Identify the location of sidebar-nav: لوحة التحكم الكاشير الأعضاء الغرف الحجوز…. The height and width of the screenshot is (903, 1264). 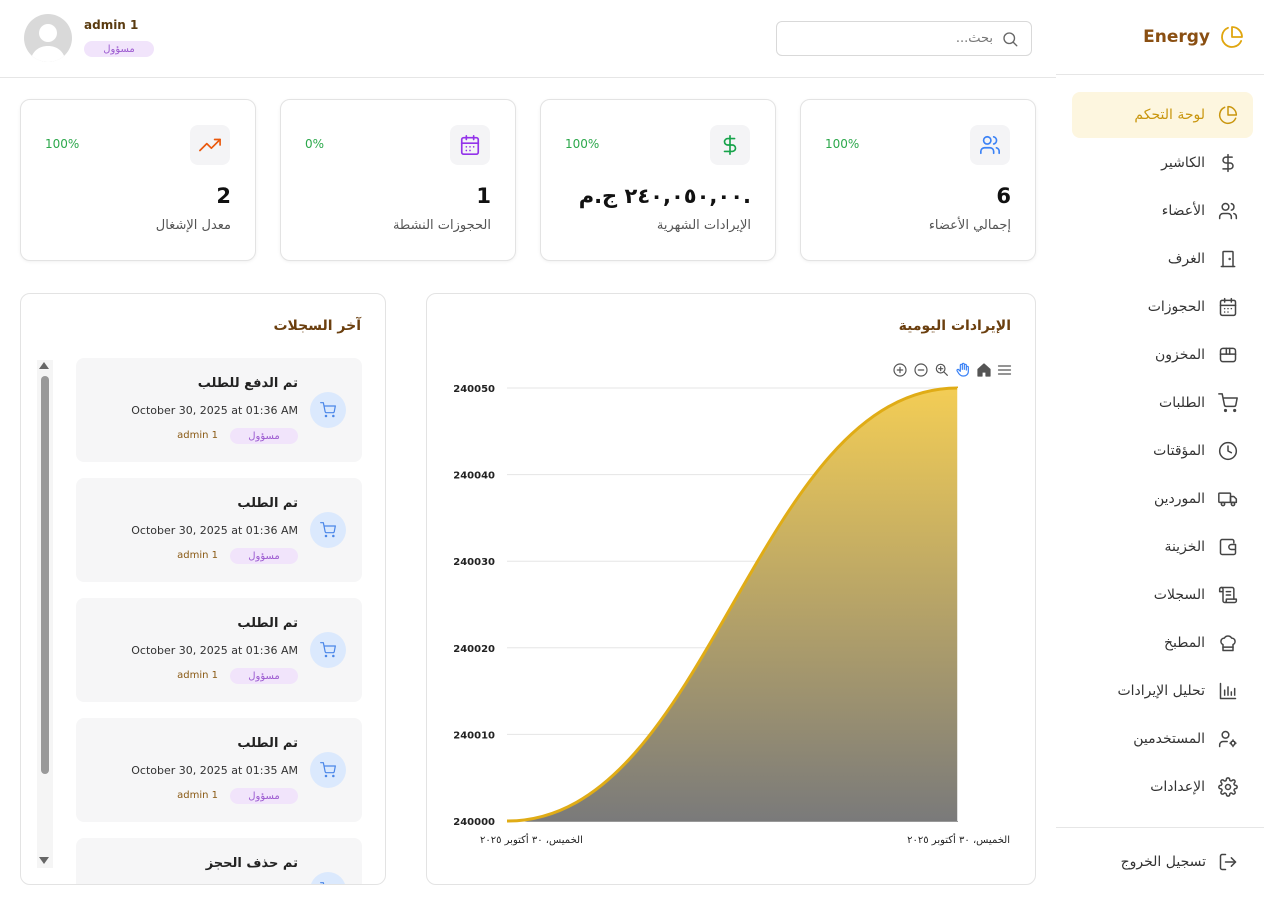
(1162, 452).